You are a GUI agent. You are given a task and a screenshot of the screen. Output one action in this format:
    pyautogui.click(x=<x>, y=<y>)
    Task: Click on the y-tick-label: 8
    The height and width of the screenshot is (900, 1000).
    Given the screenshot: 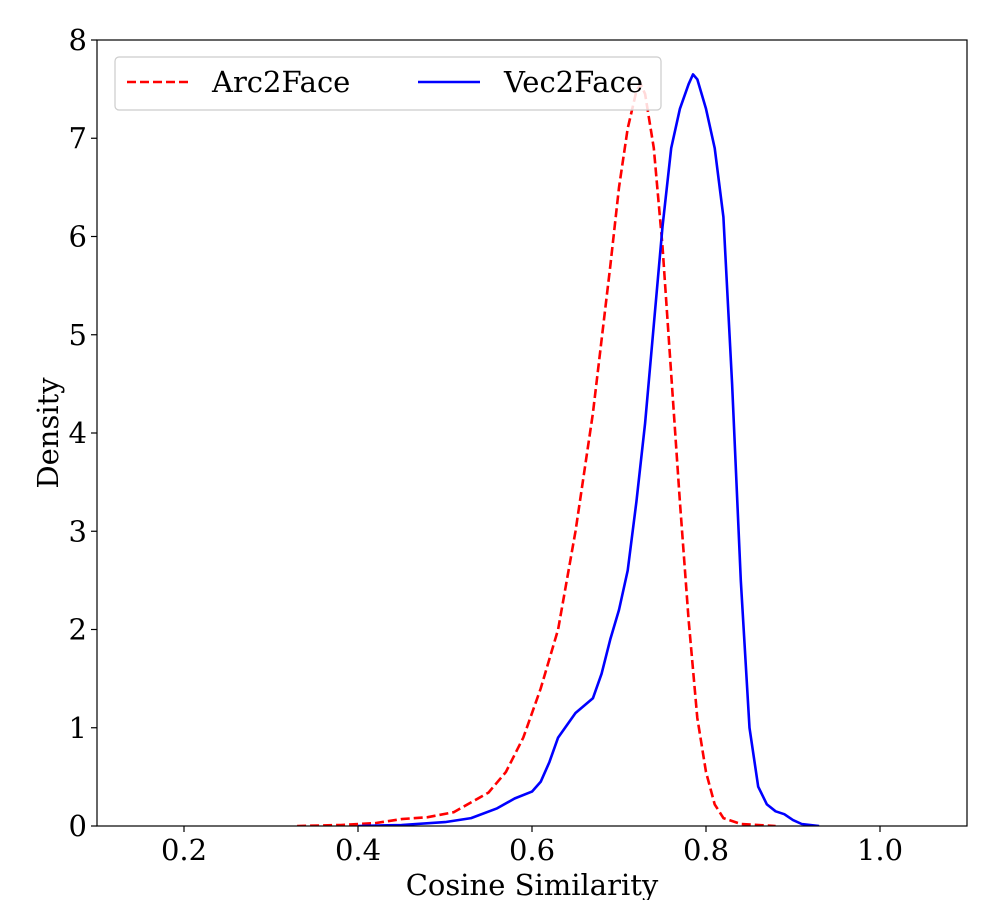 What is the action you would take?
    pyautogui.click(x=78, y=40)
    